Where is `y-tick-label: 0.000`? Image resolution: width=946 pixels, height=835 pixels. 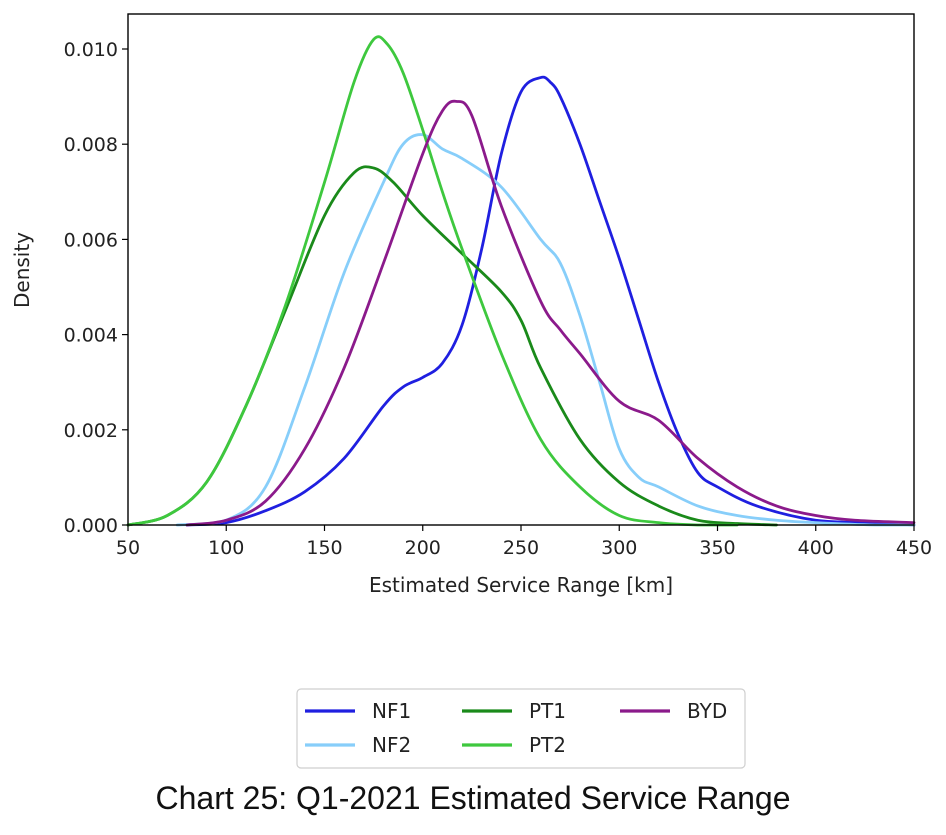 y-tick-label: 0.000 is located at coordinates (91, 526).